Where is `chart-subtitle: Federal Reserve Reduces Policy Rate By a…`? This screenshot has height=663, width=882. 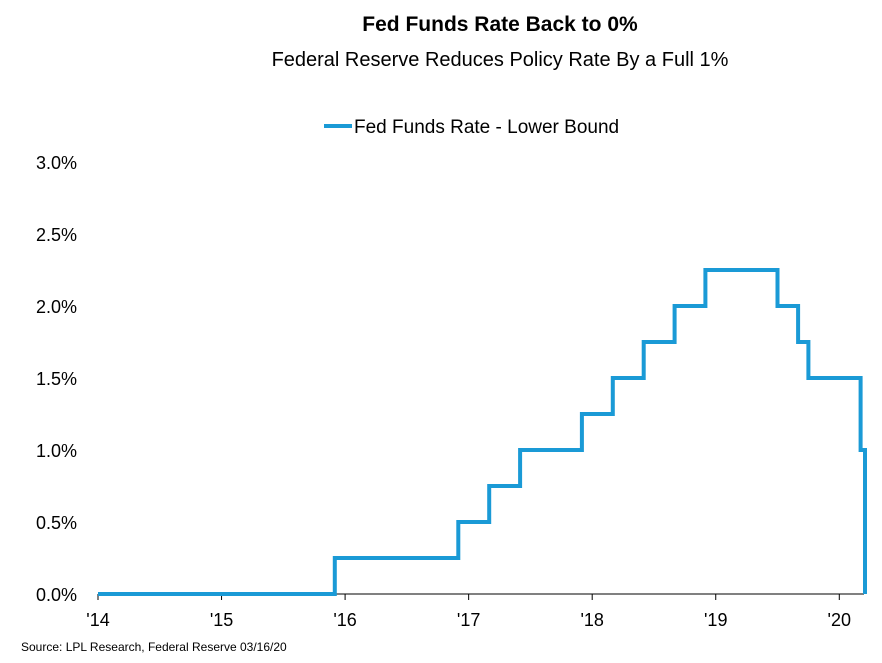 chart-subtitle: Federal Reserve Reduces Policy Rate By a… is located at coordinates (500, 60).